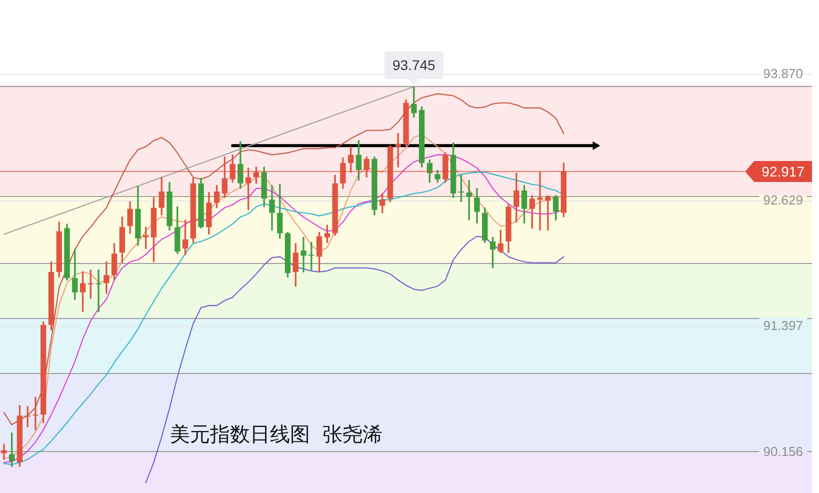 The width and height of the screenshot is (819, 493). Describe the element at coordinates (276, 434) in the screenshot. I see `text: 美元指数日线图 张尧浠` at that location.